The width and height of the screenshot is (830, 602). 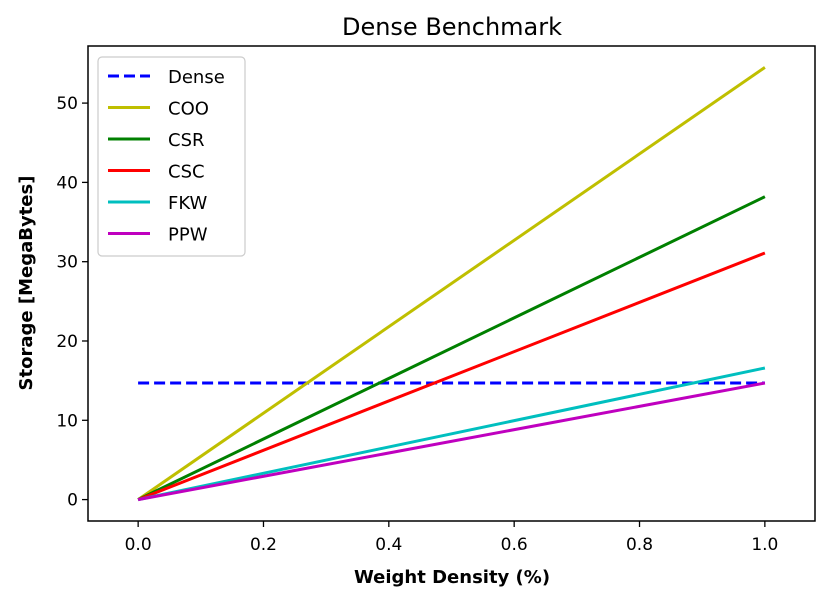 What do you see at coordinates (72, 501) in the screenshot?
I see `y-tick-label: 0` at bounding box center [72, 501].